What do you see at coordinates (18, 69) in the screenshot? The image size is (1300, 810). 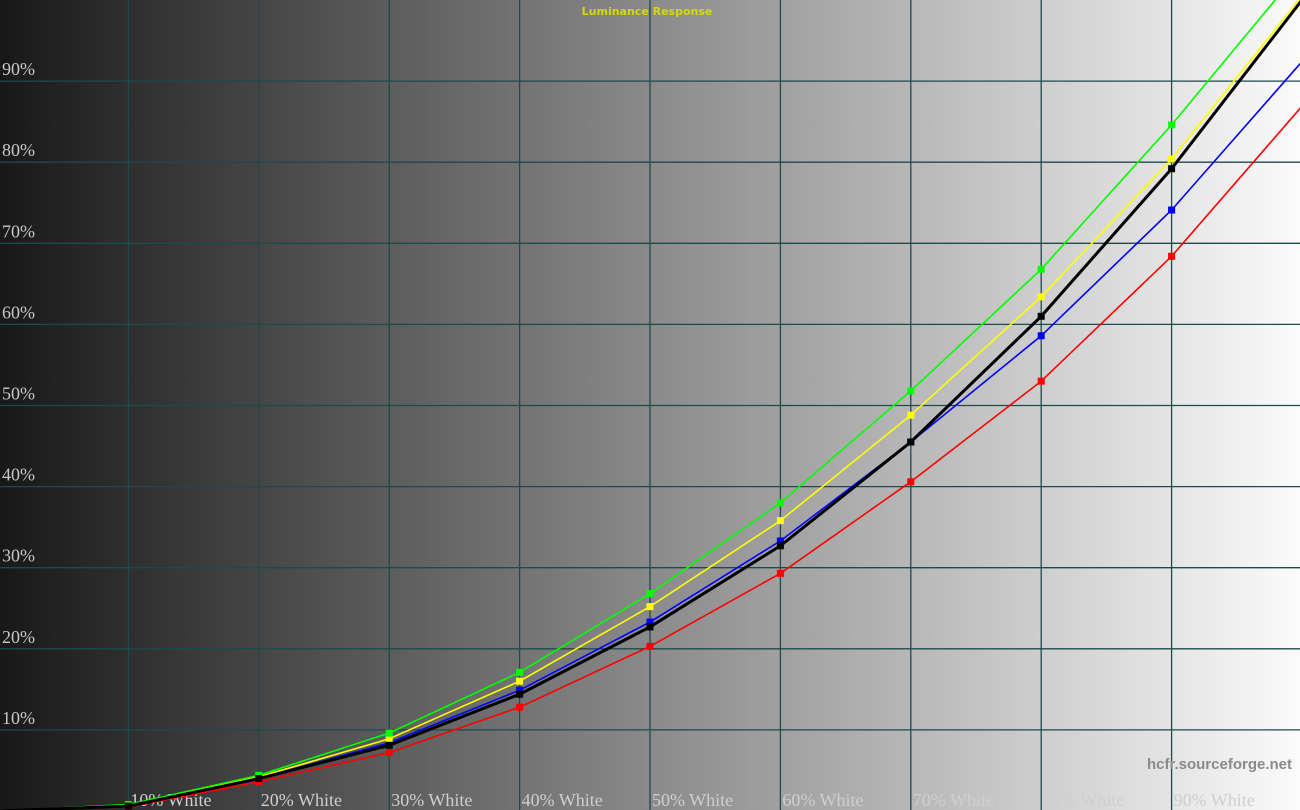 I see `y-tick-label: 90%` at bounding box center [18, 69].